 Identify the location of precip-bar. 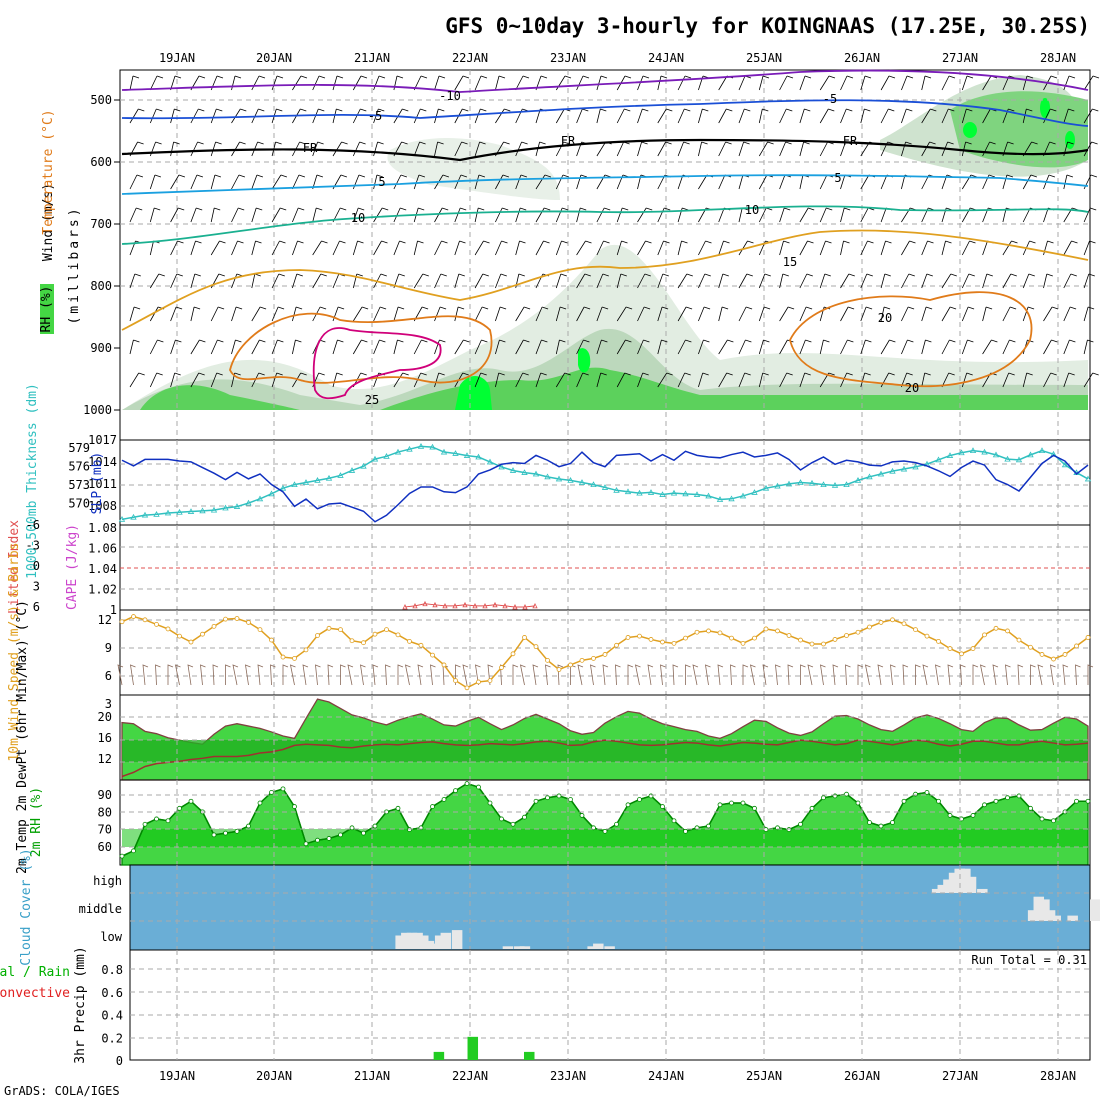
(439, 1055).